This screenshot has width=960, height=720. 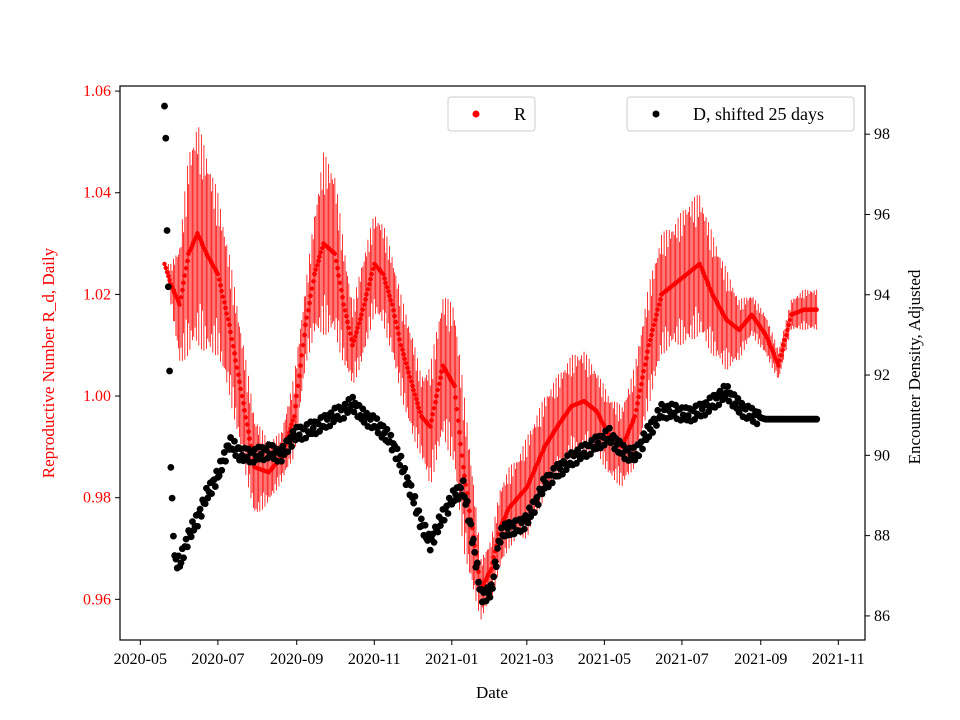 I want to click on y-right-tick-label: 96, so click(x=882, y=214).